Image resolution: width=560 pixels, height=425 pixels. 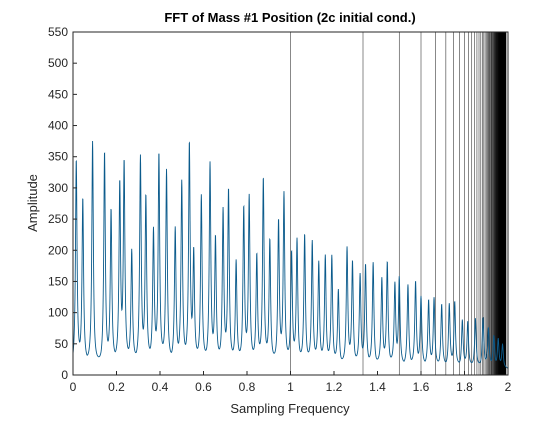 What do you see at coordinates (421, 387) in the screenshot?
I see `x-tick-label: 1.6` at bounding box center [421, 387].